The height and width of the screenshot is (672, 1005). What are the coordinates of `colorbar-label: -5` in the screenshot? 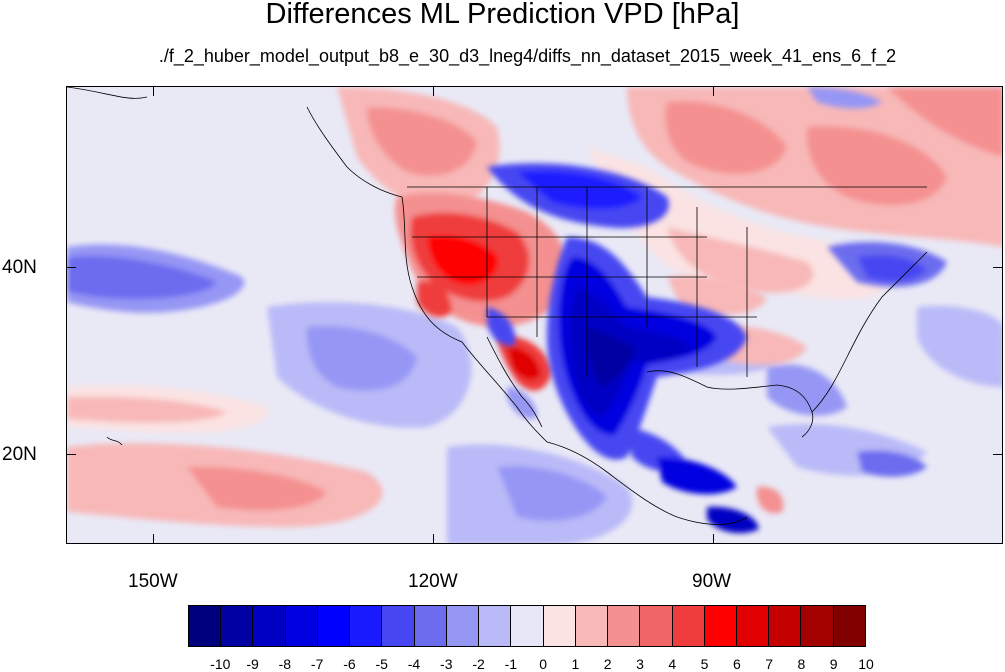 It's located at (381, 664).